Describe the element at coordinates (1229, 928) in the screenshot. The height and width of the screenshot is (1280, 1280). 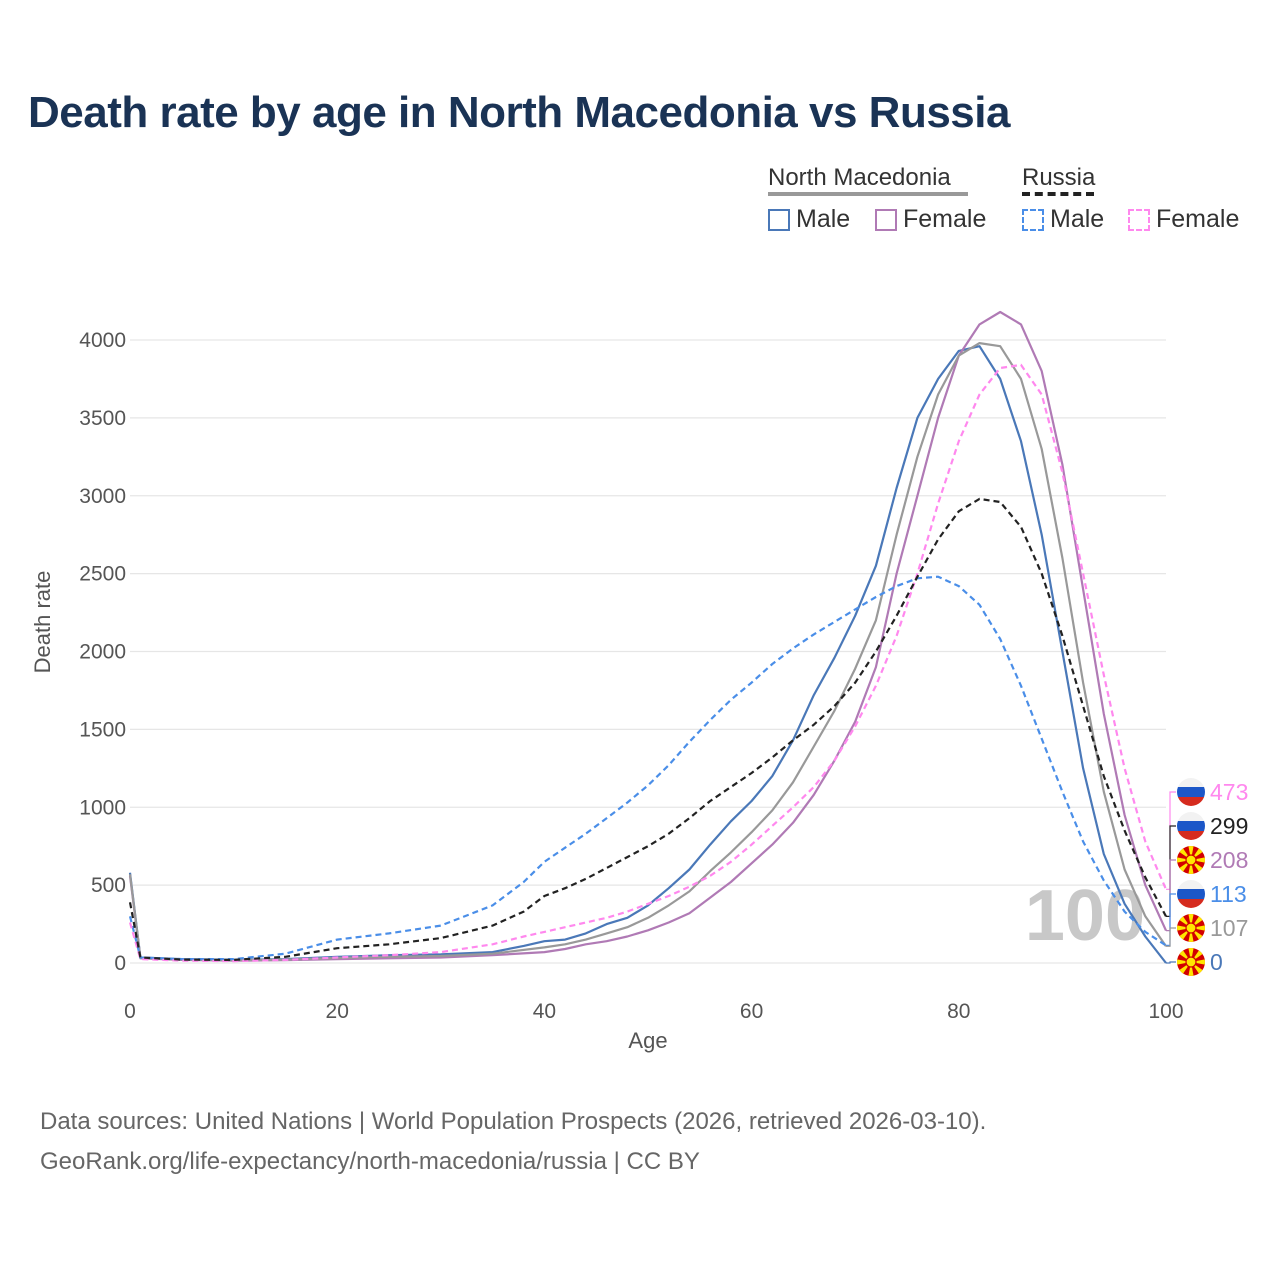
I see `end-label-value: 107` at that location.